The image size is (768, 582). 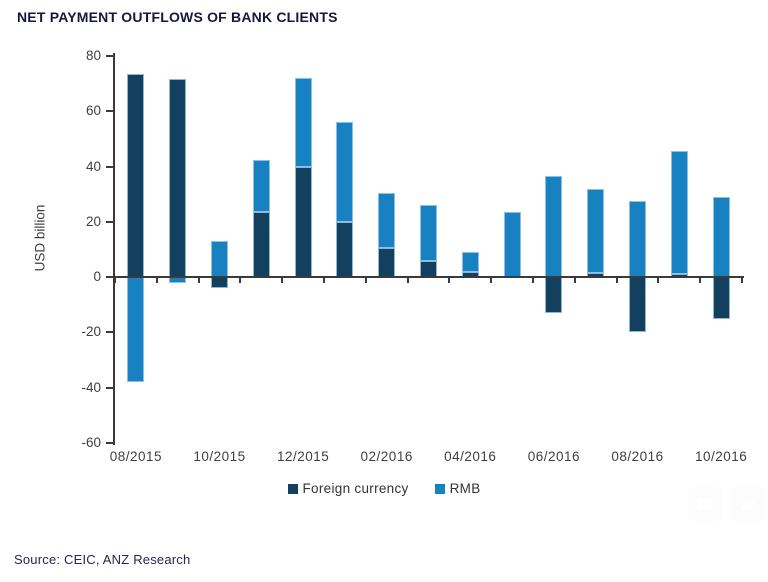 What do you see at coordinates (292, 488) in the screenshot?
I see `legend-swatch-foreign-currency` at bounding box center [292, 488].